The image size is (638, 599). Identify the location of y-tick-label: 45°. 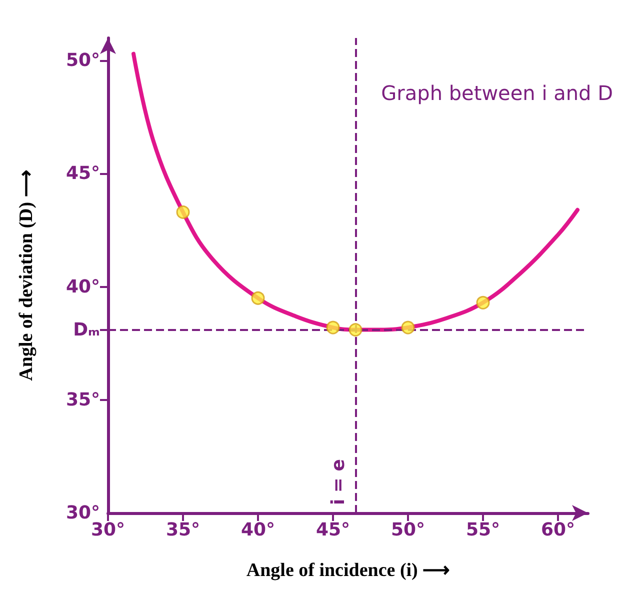
(83, 173).